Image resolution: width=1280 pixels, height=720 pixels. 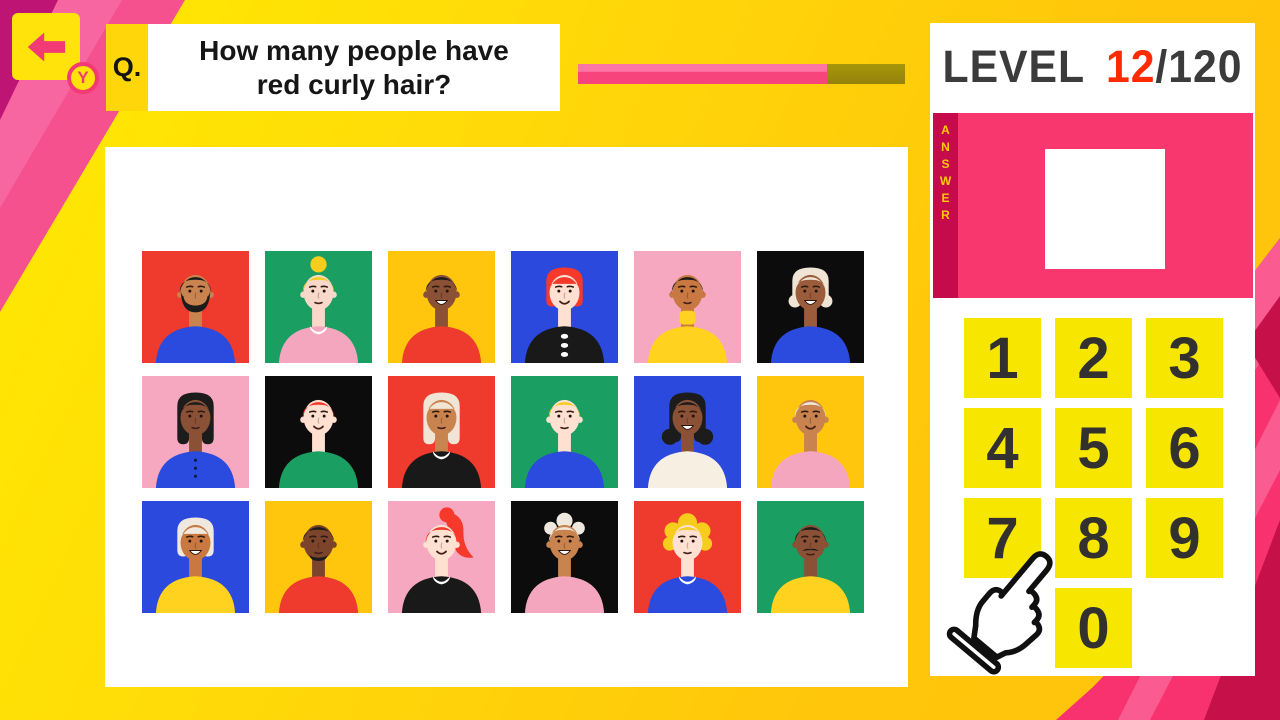 I want to click on person-tile-r2c1, so click(x=195, y=432).